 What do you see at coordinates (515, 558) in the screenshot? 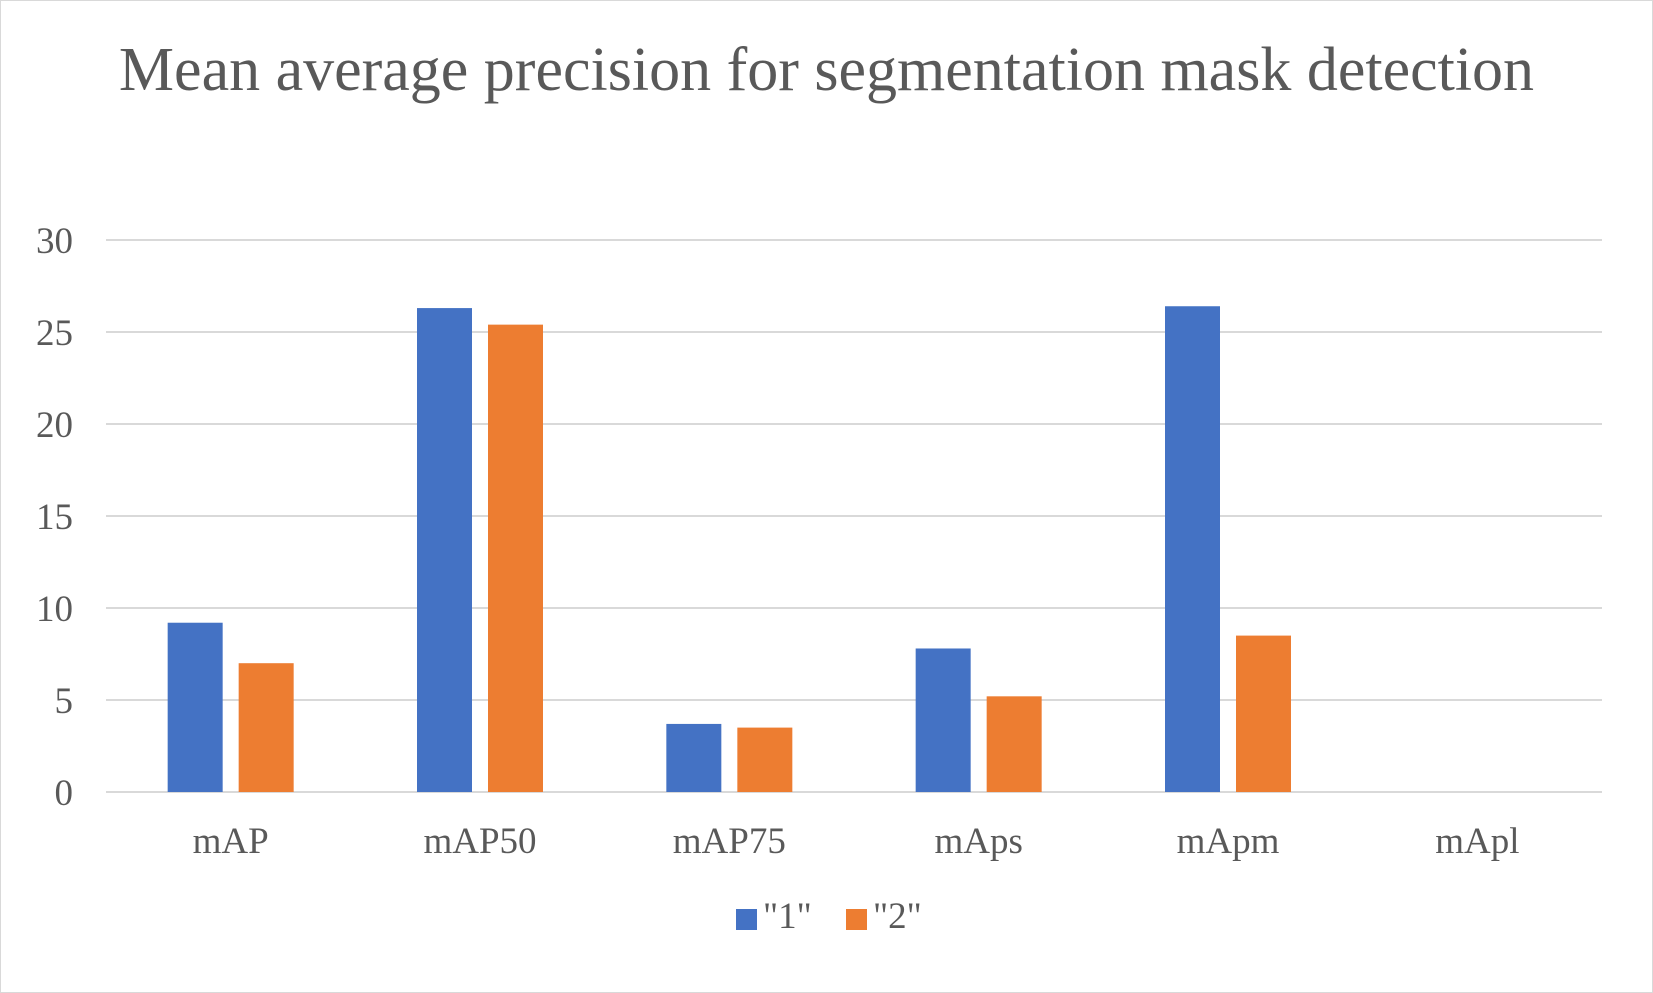
I see `bar-series2-mAP50` at bounding box center [515, 558].